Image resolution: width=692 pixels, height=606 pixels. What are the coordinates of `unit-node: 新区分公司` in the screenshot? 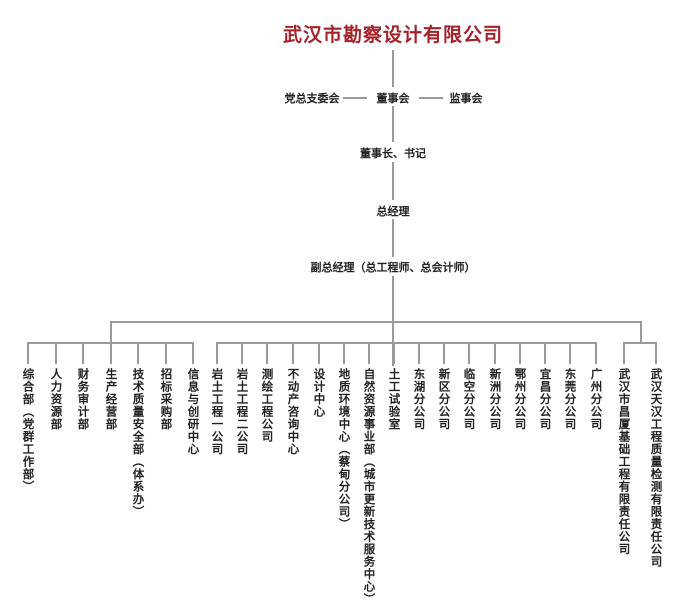 It's located at (444, 399).